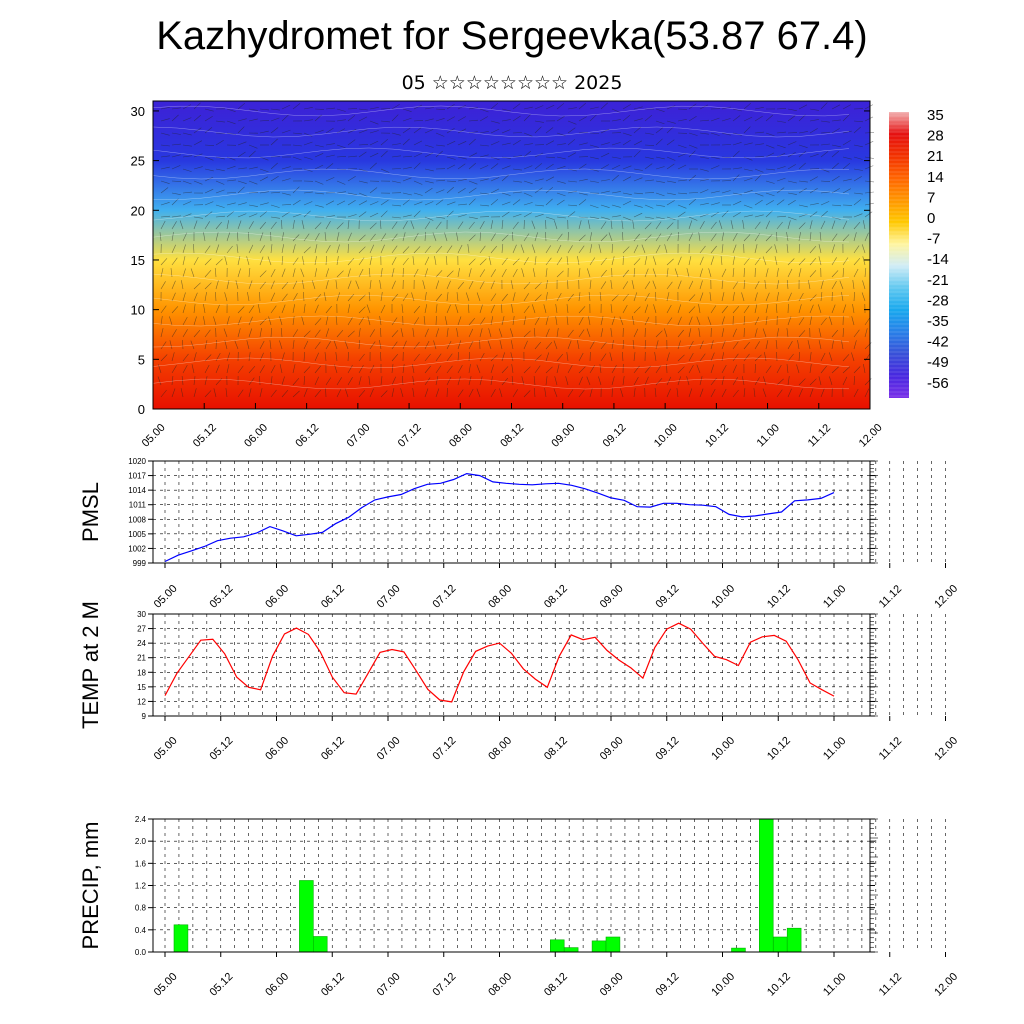  Describe the element at coordinates (512, 83) in the screenshot. I see `page-subtitle: 05 ☆☆☆☆☆☆☆☆ 2025` at that location.